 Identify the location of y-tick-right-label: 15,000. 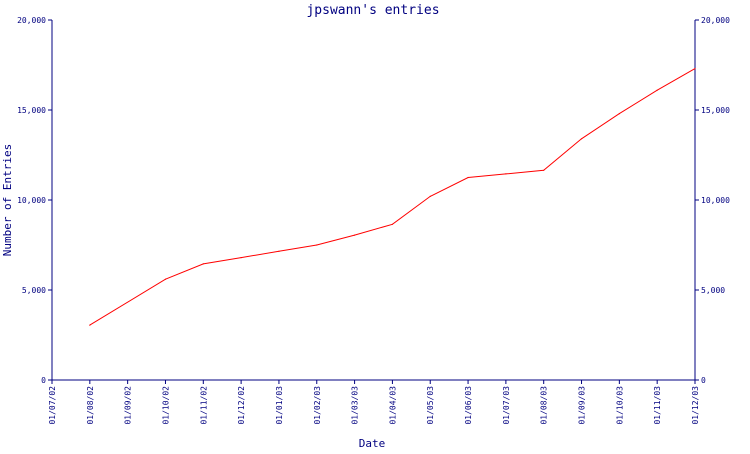
(715, 110).